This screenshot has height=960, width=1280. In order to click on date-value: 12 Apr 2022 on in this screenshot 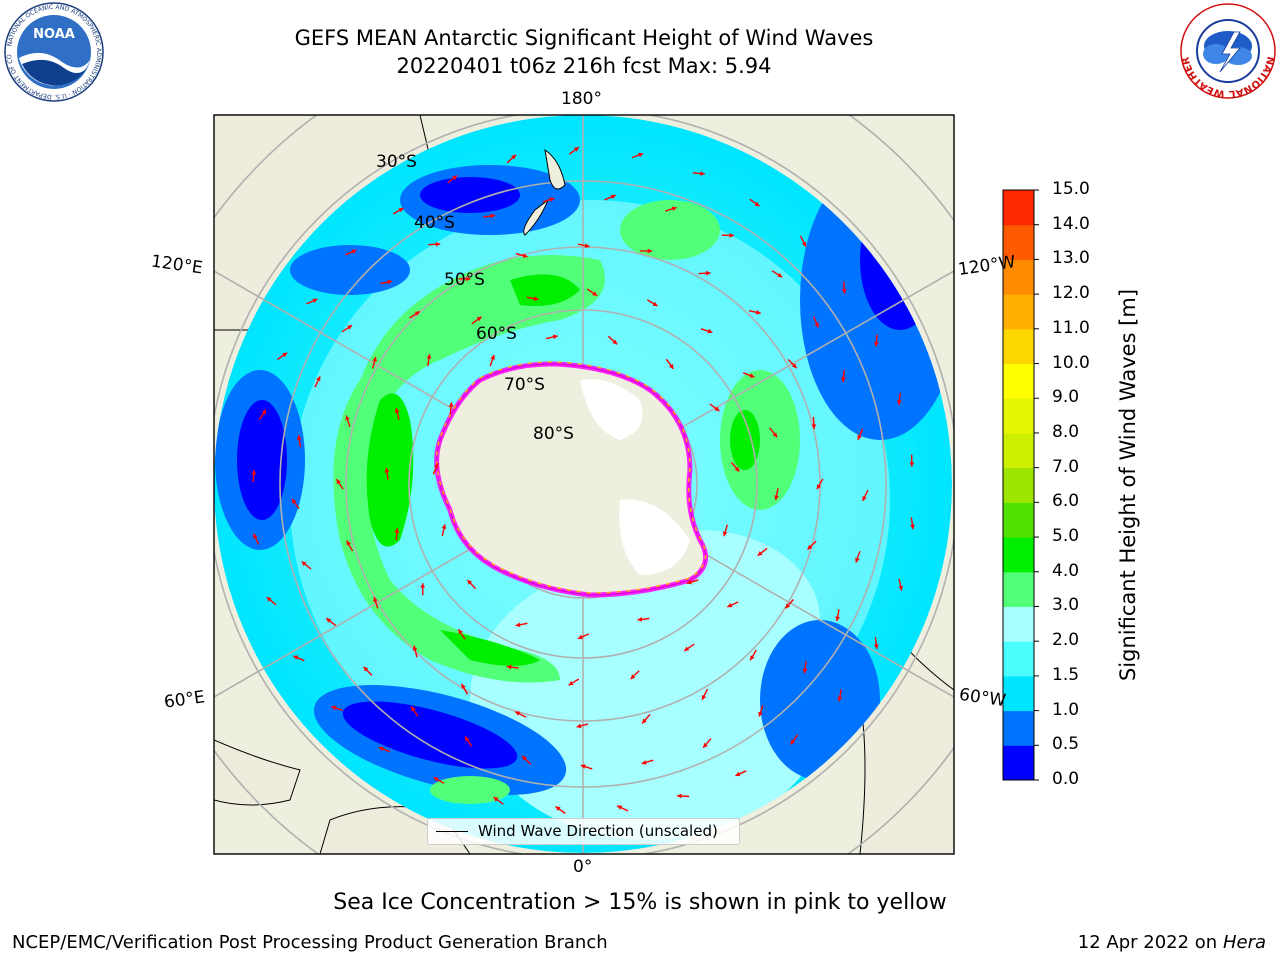, I will do `click(1147, 942)`.